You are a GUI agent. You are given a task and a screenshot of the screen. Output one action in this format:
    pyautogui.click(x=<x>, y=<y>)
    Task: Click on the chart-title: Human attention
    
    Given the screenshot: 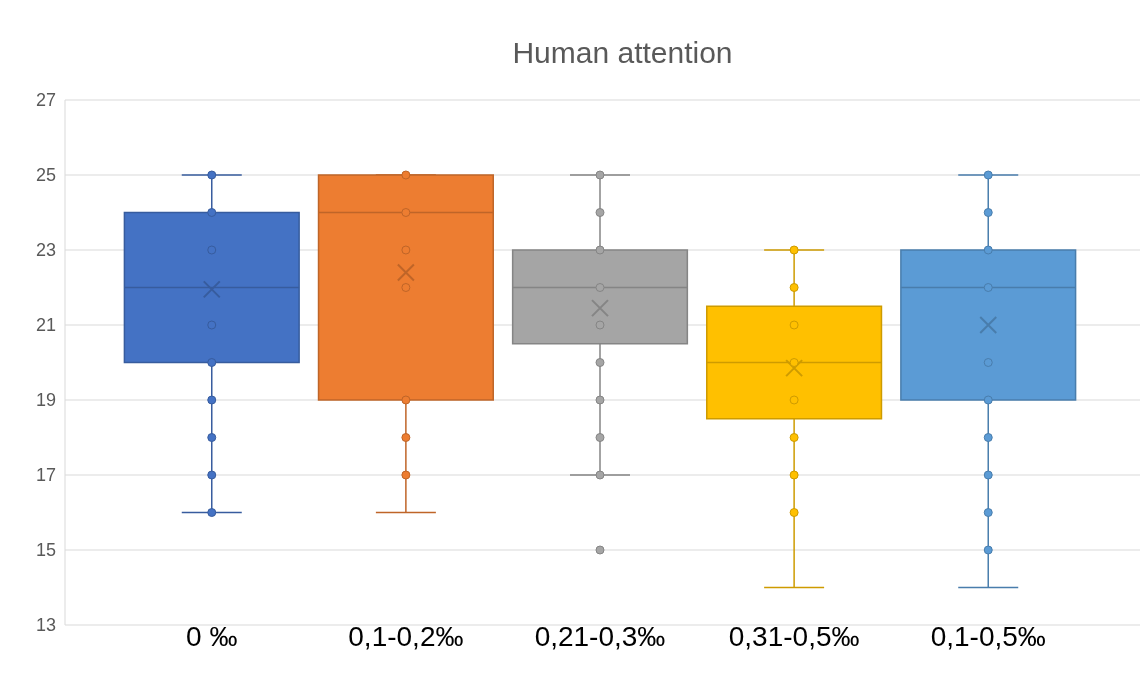 What is the action you would take?
    pyautogui.click(x=622, y=52)
    